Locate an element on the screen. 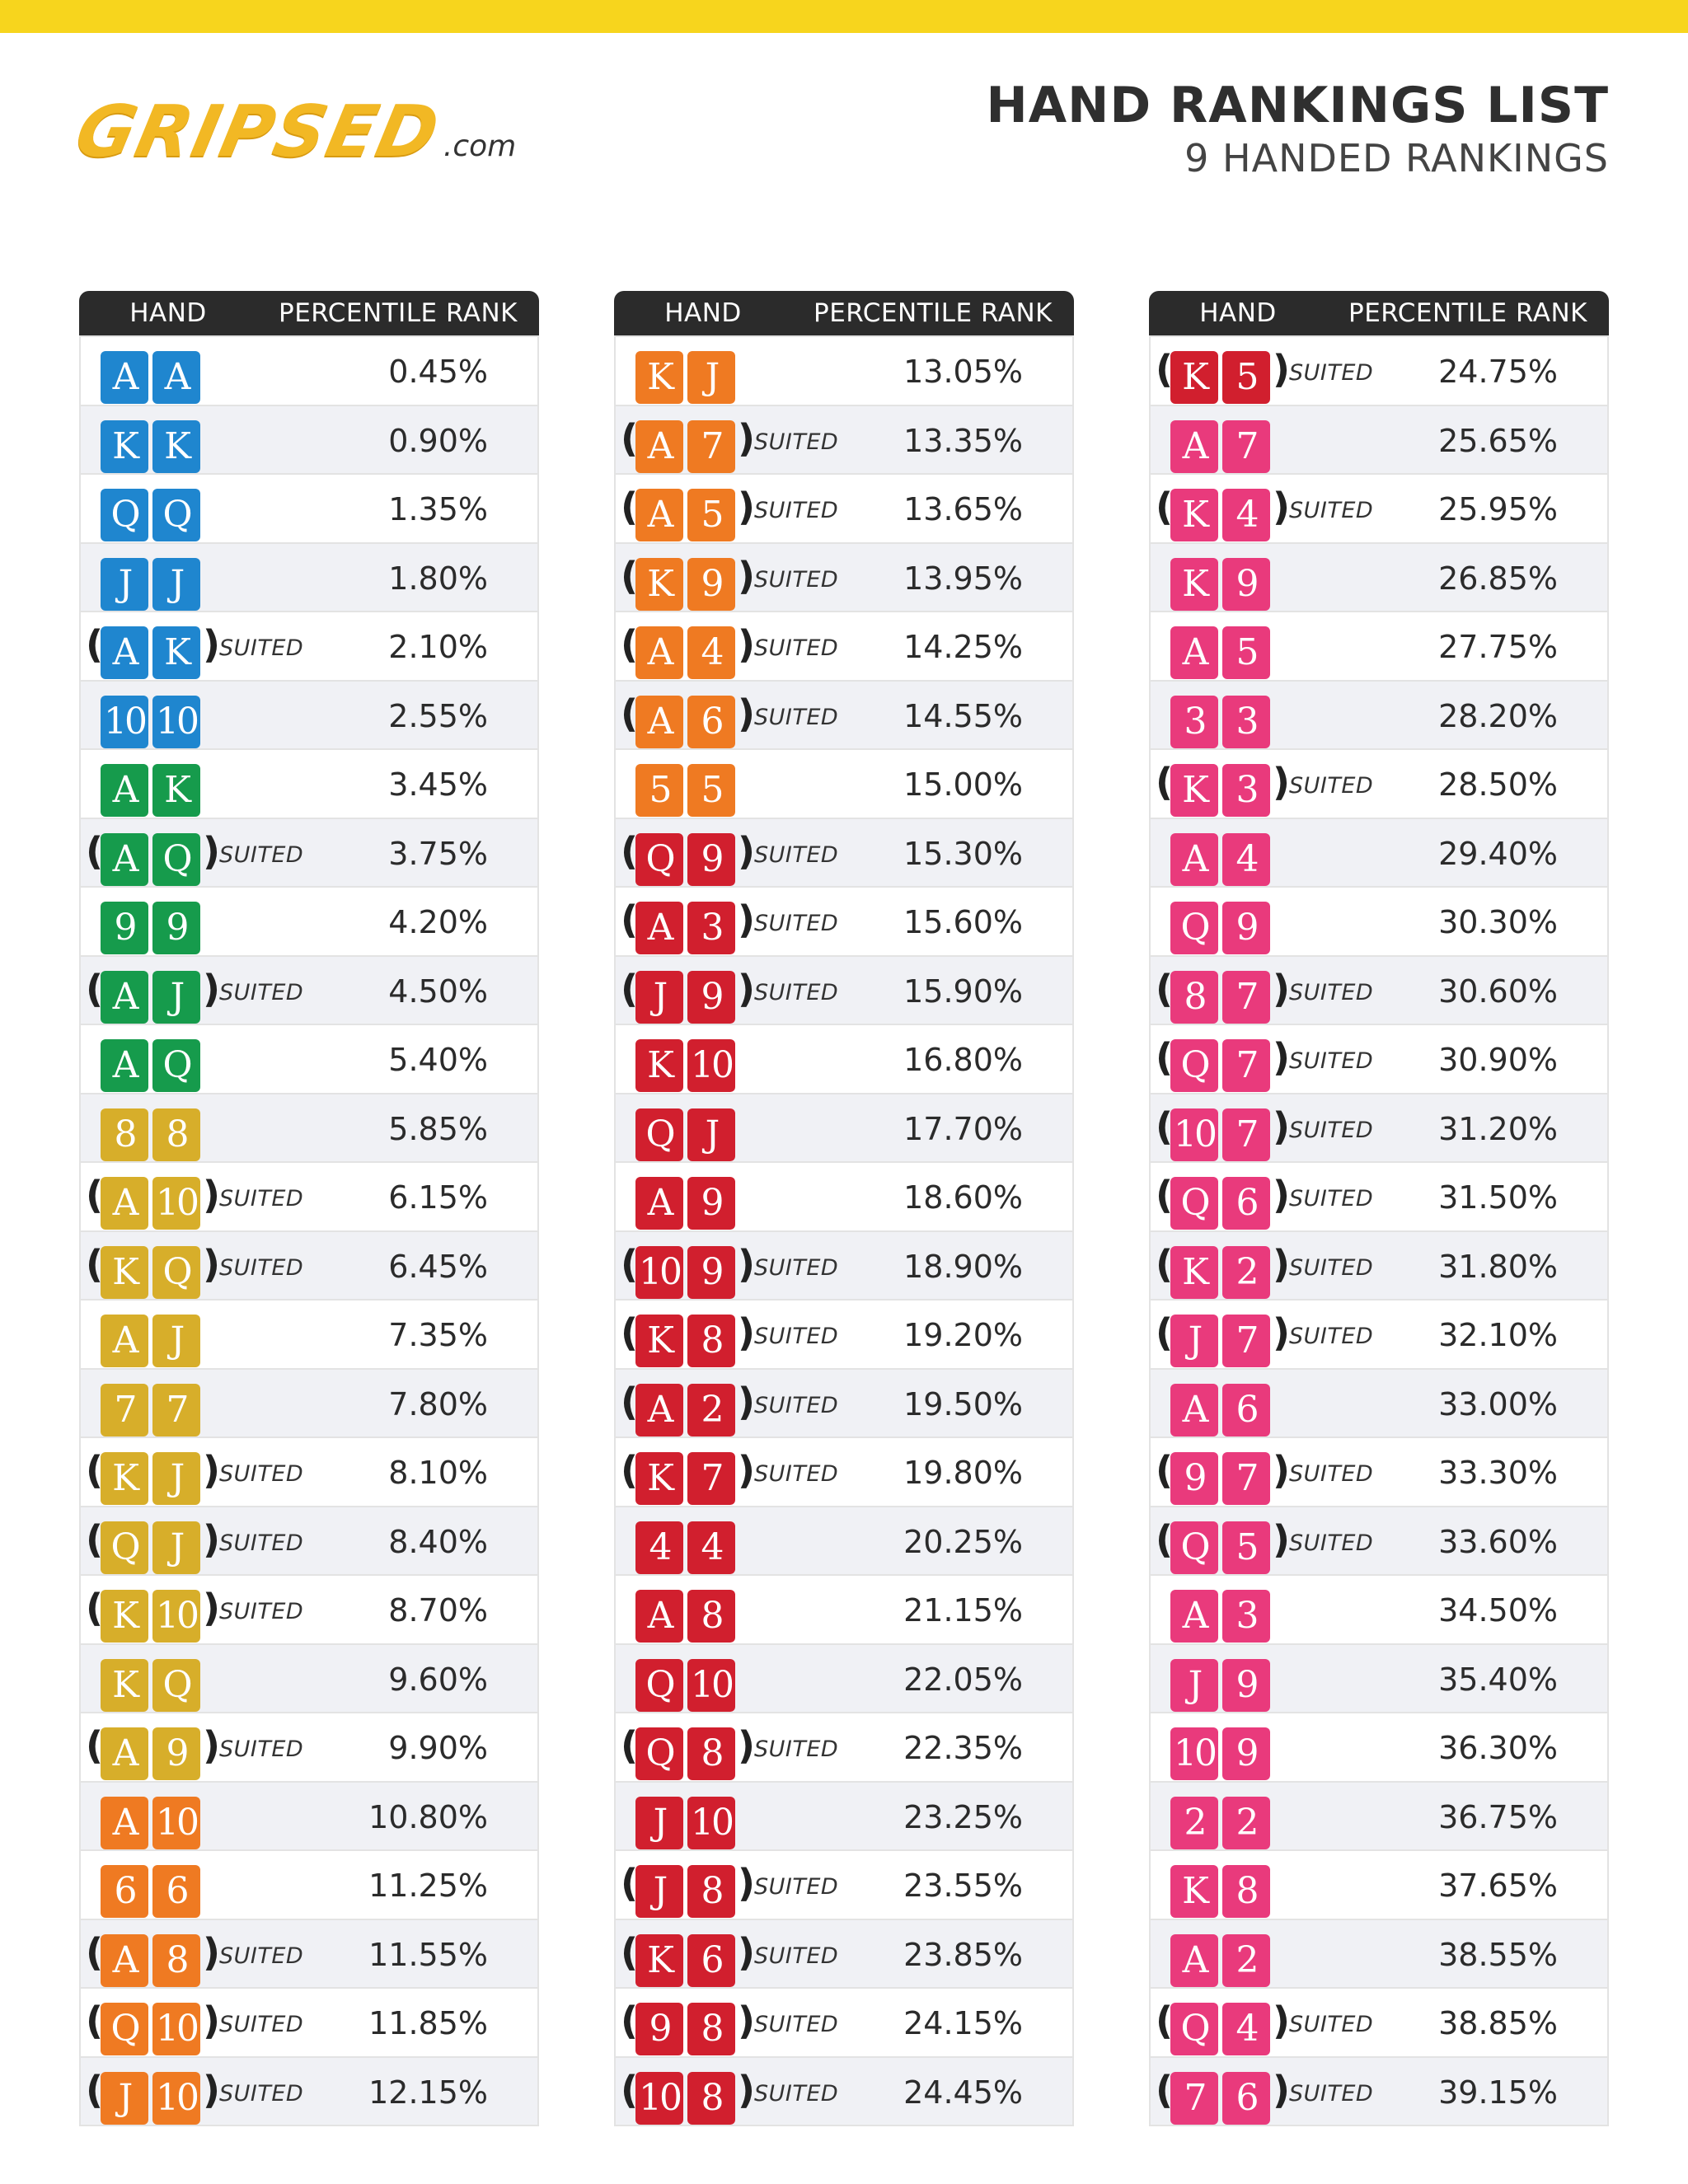 The height and width of the screenshot is (2184, 1688). hand-cell: (K 2) SUITED is located at coordinates (1262, 1266).